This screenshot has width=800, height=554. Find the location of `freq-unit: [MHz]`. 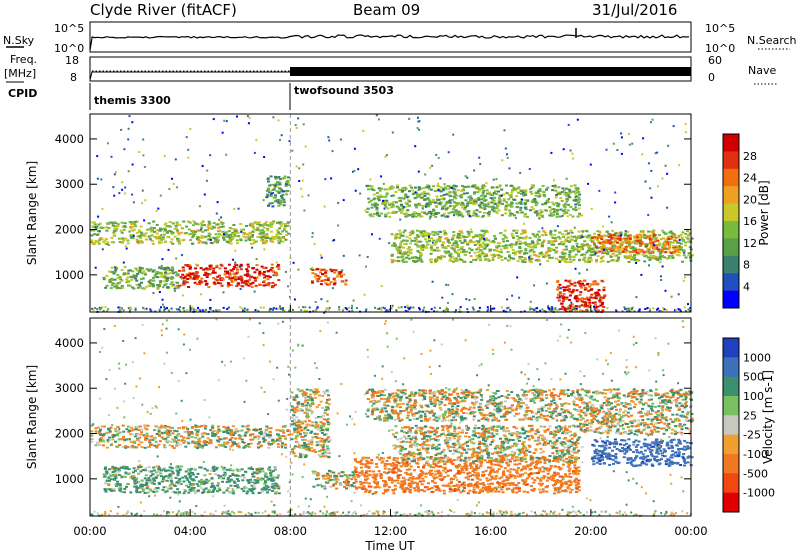

freq-unit: [MHz] is located at coordinates (20, 73).